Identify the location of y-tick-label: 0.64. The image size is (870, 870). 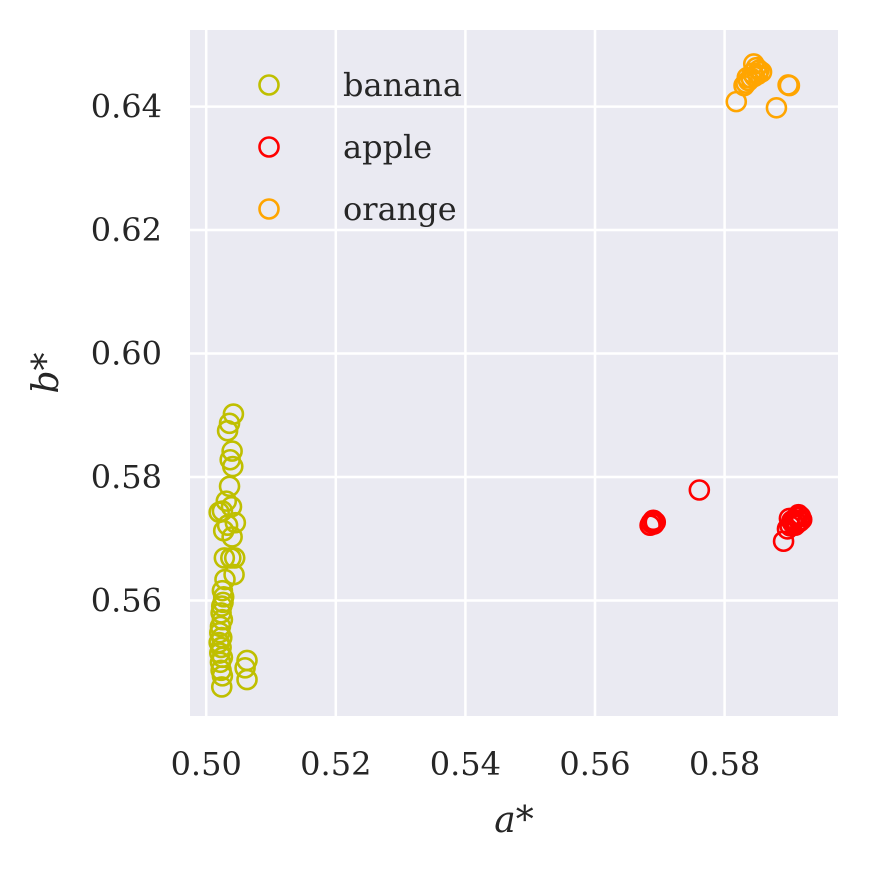
(126, 107).